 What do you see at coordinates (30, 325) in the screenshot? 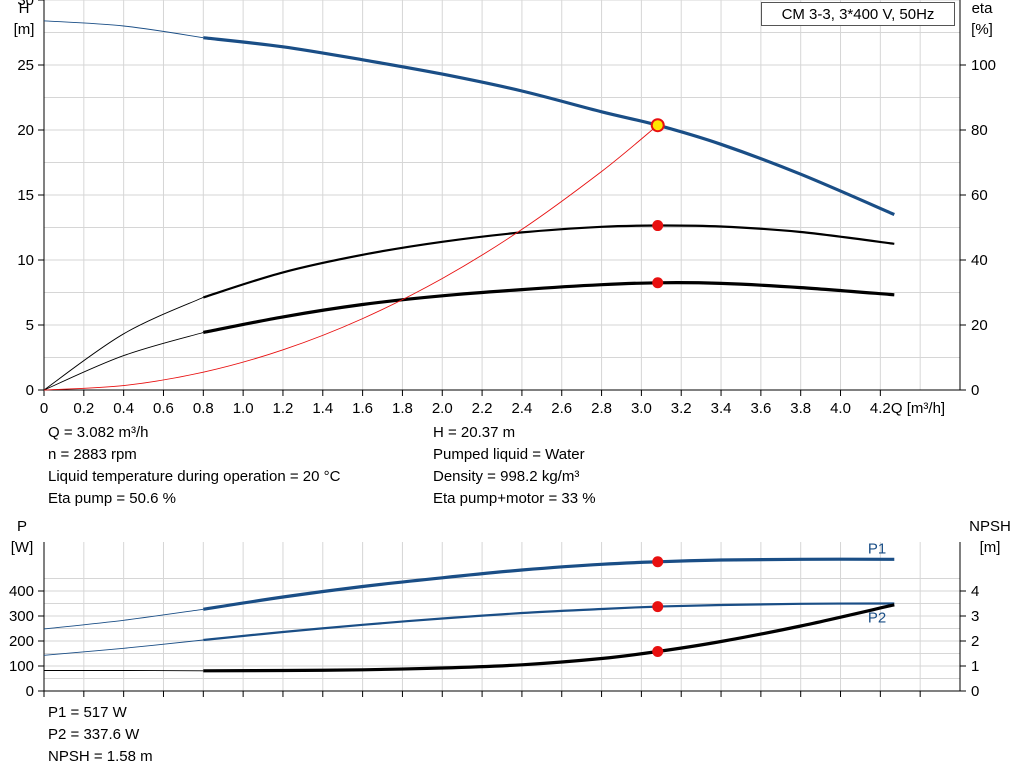
I see `y-tick-label: 5` at bounding box center [30, 325].